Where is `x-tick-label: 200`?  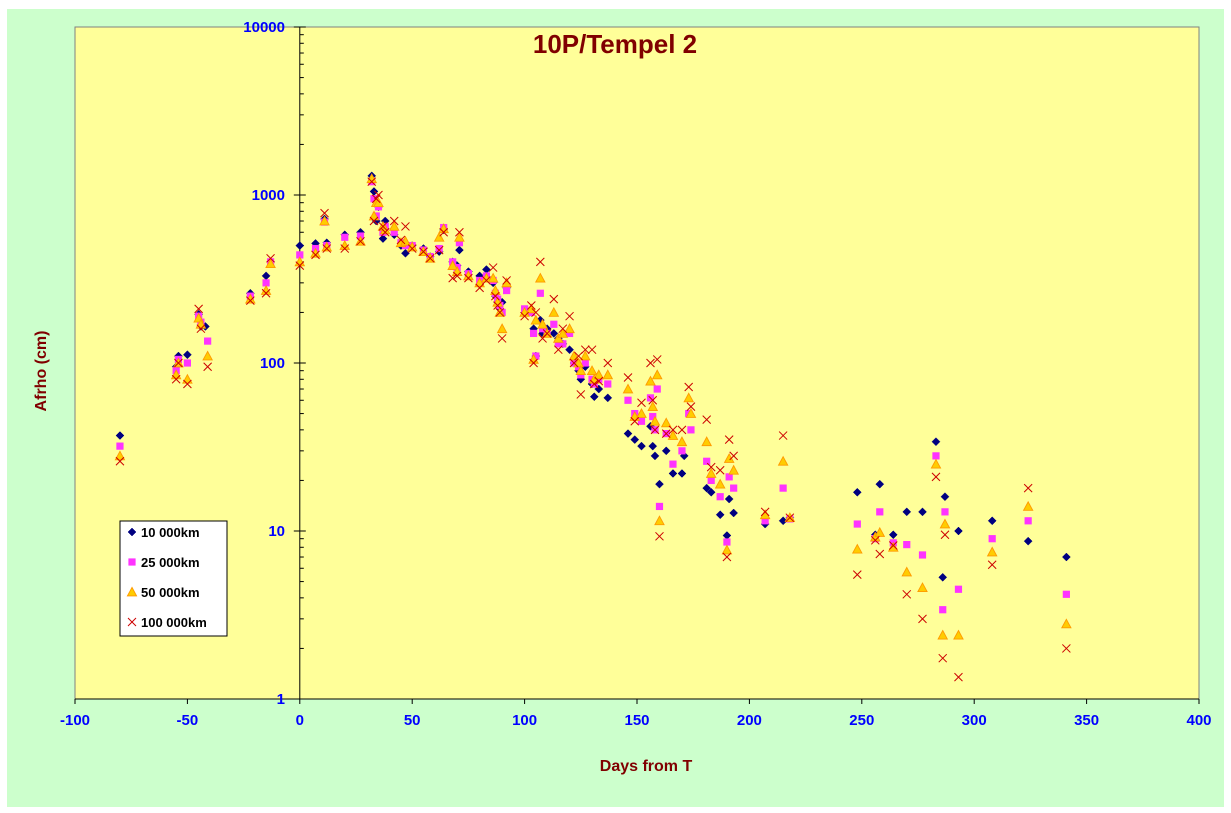
x-tick-label: 200 is located at coordinates (749, 720).